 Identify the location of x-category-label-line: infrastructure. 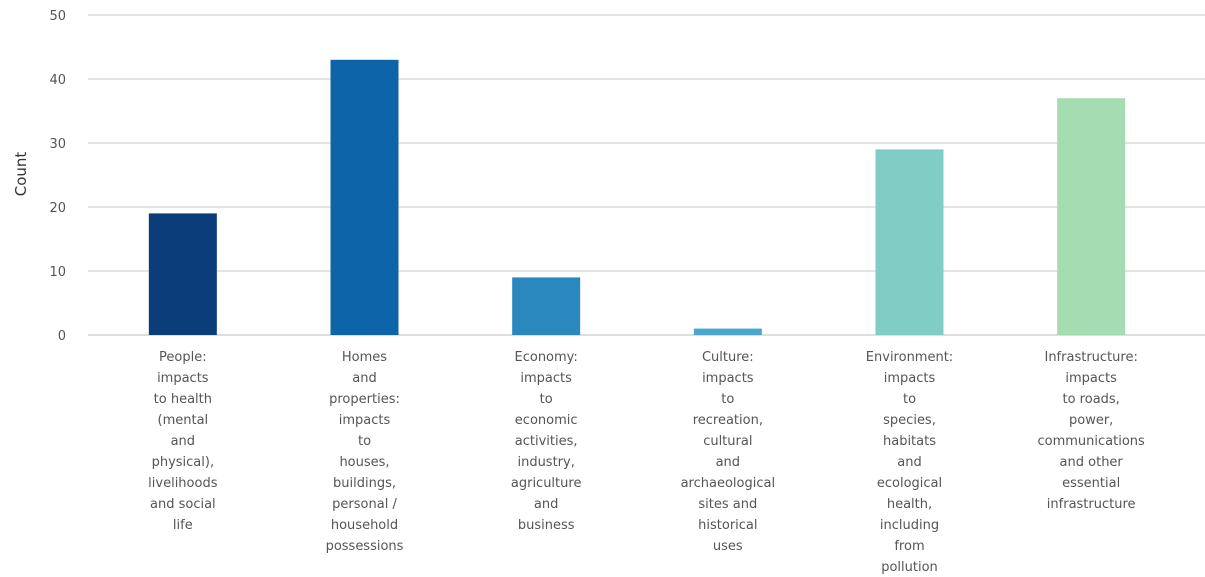
(1091, 504).